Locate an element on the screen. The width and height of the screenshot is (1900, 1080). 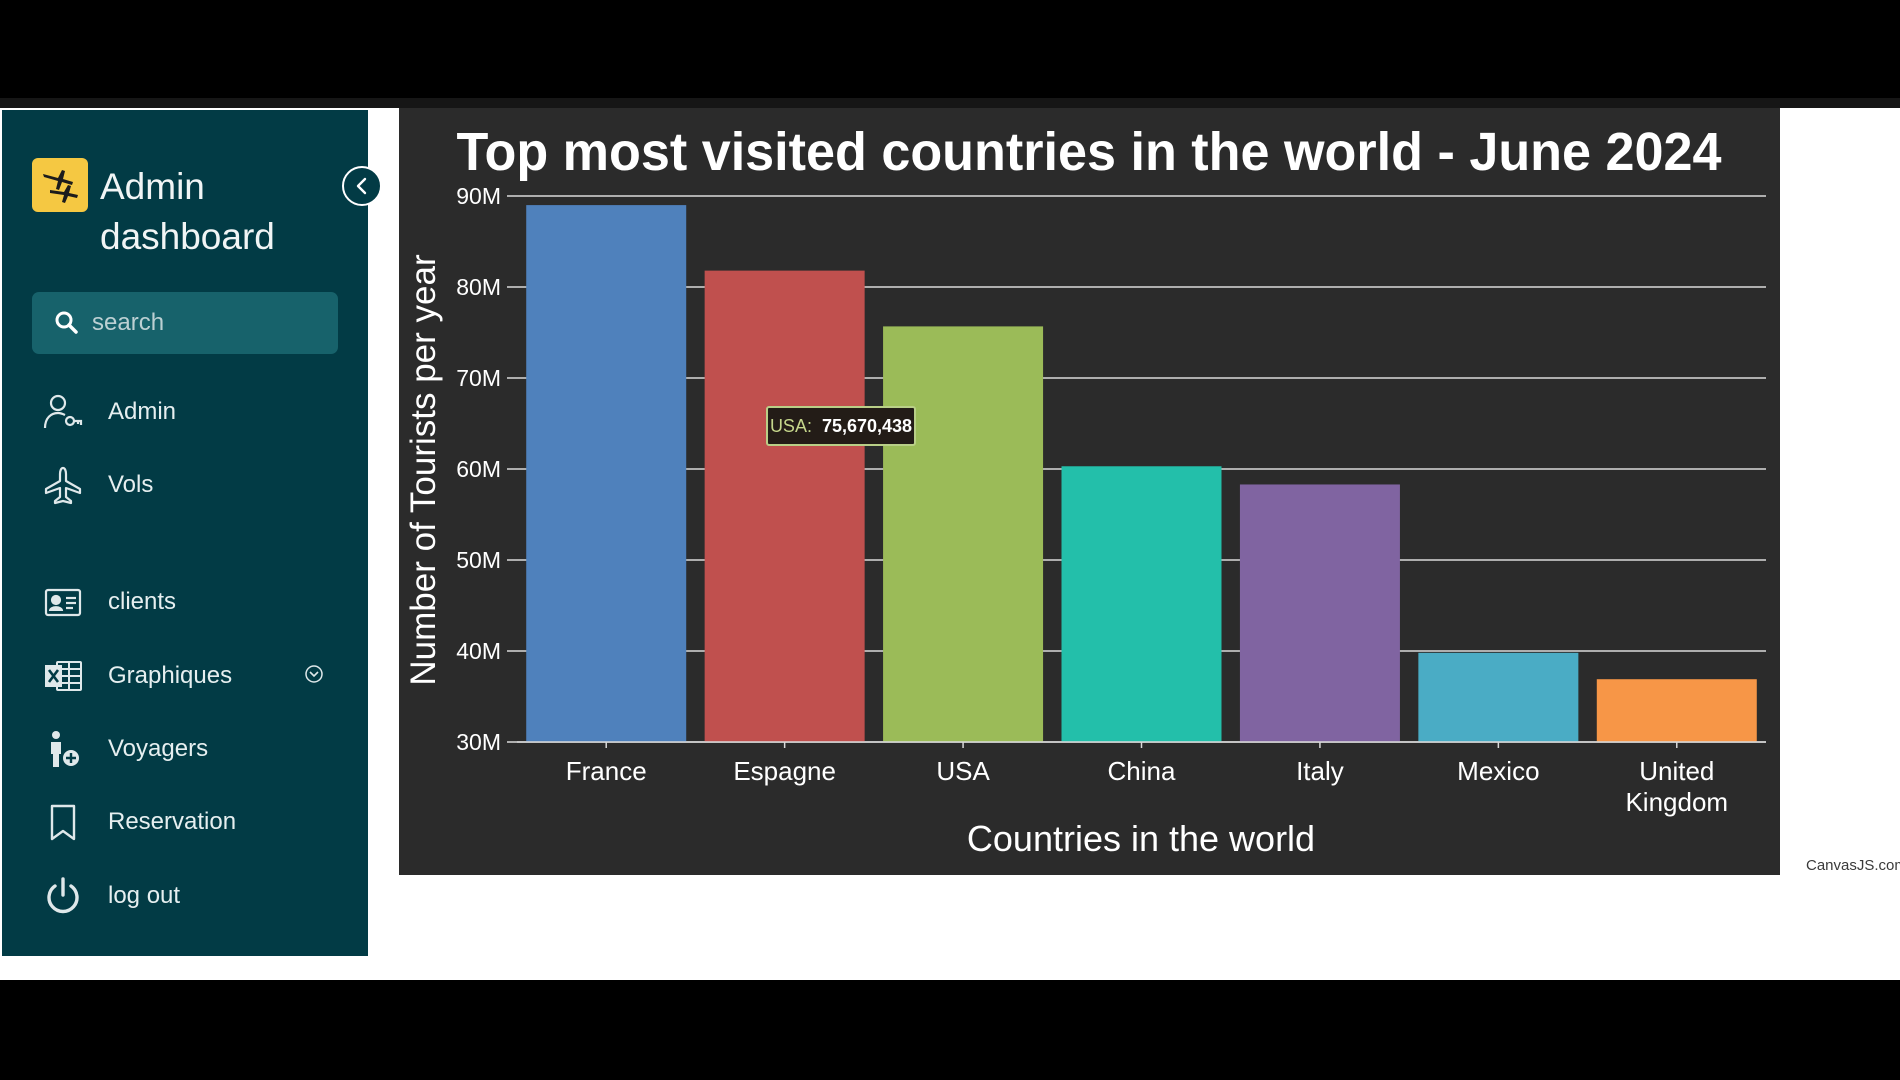
x-tick-label: France is located at coordinates (606, 771).